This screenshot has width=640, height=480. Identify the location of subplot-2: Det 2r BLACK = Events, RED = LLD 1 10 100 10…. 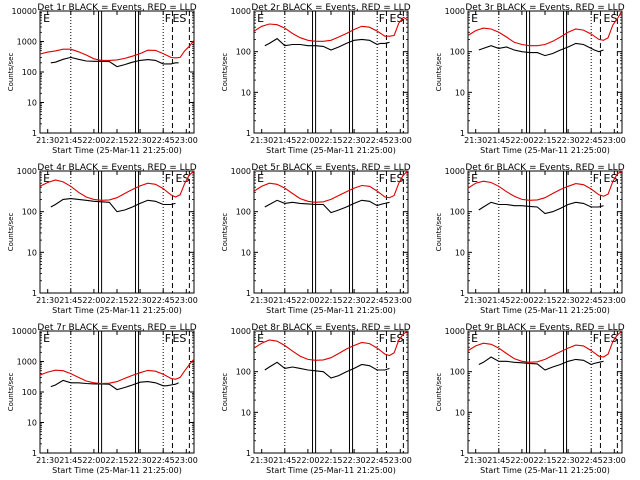
(316, 79).